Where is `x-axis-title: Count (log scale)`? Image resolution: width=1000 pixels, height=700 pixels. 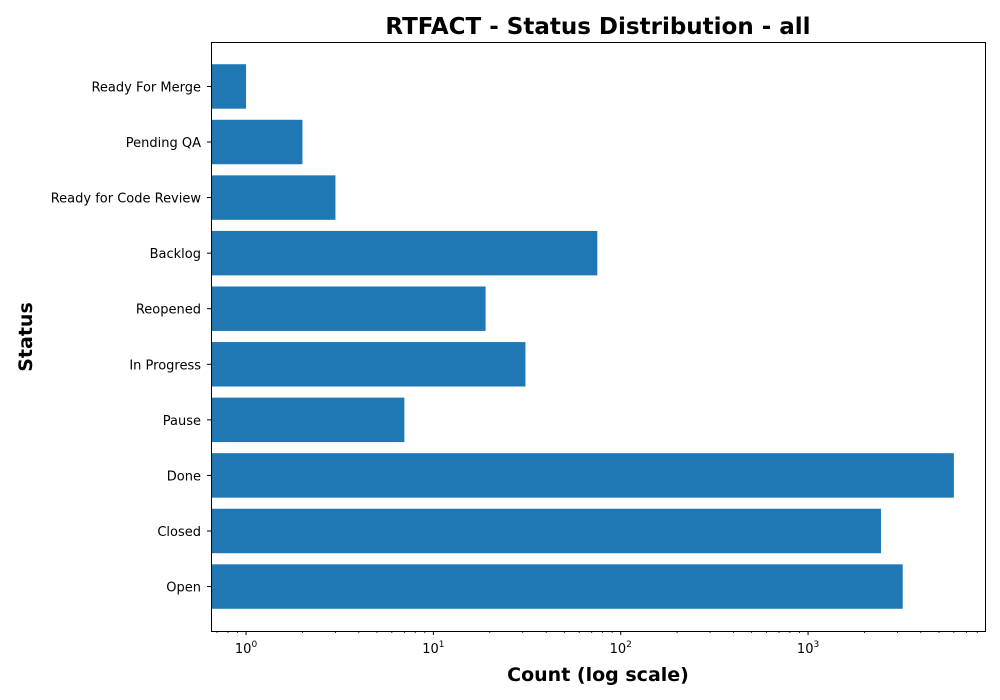 x-axis-title: Count (log scale) is located at coordinates (598, 675).